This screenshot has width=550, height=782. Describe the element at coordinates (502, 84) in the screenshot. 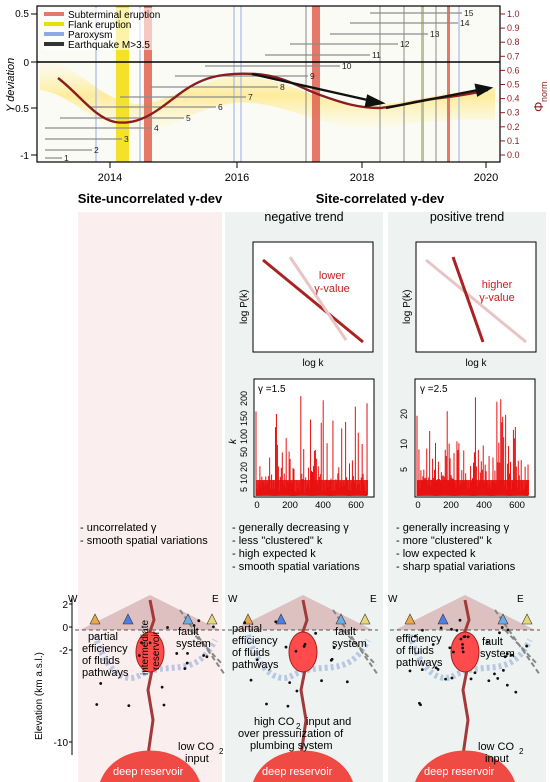

I see `right-axis-ticks` at that location.